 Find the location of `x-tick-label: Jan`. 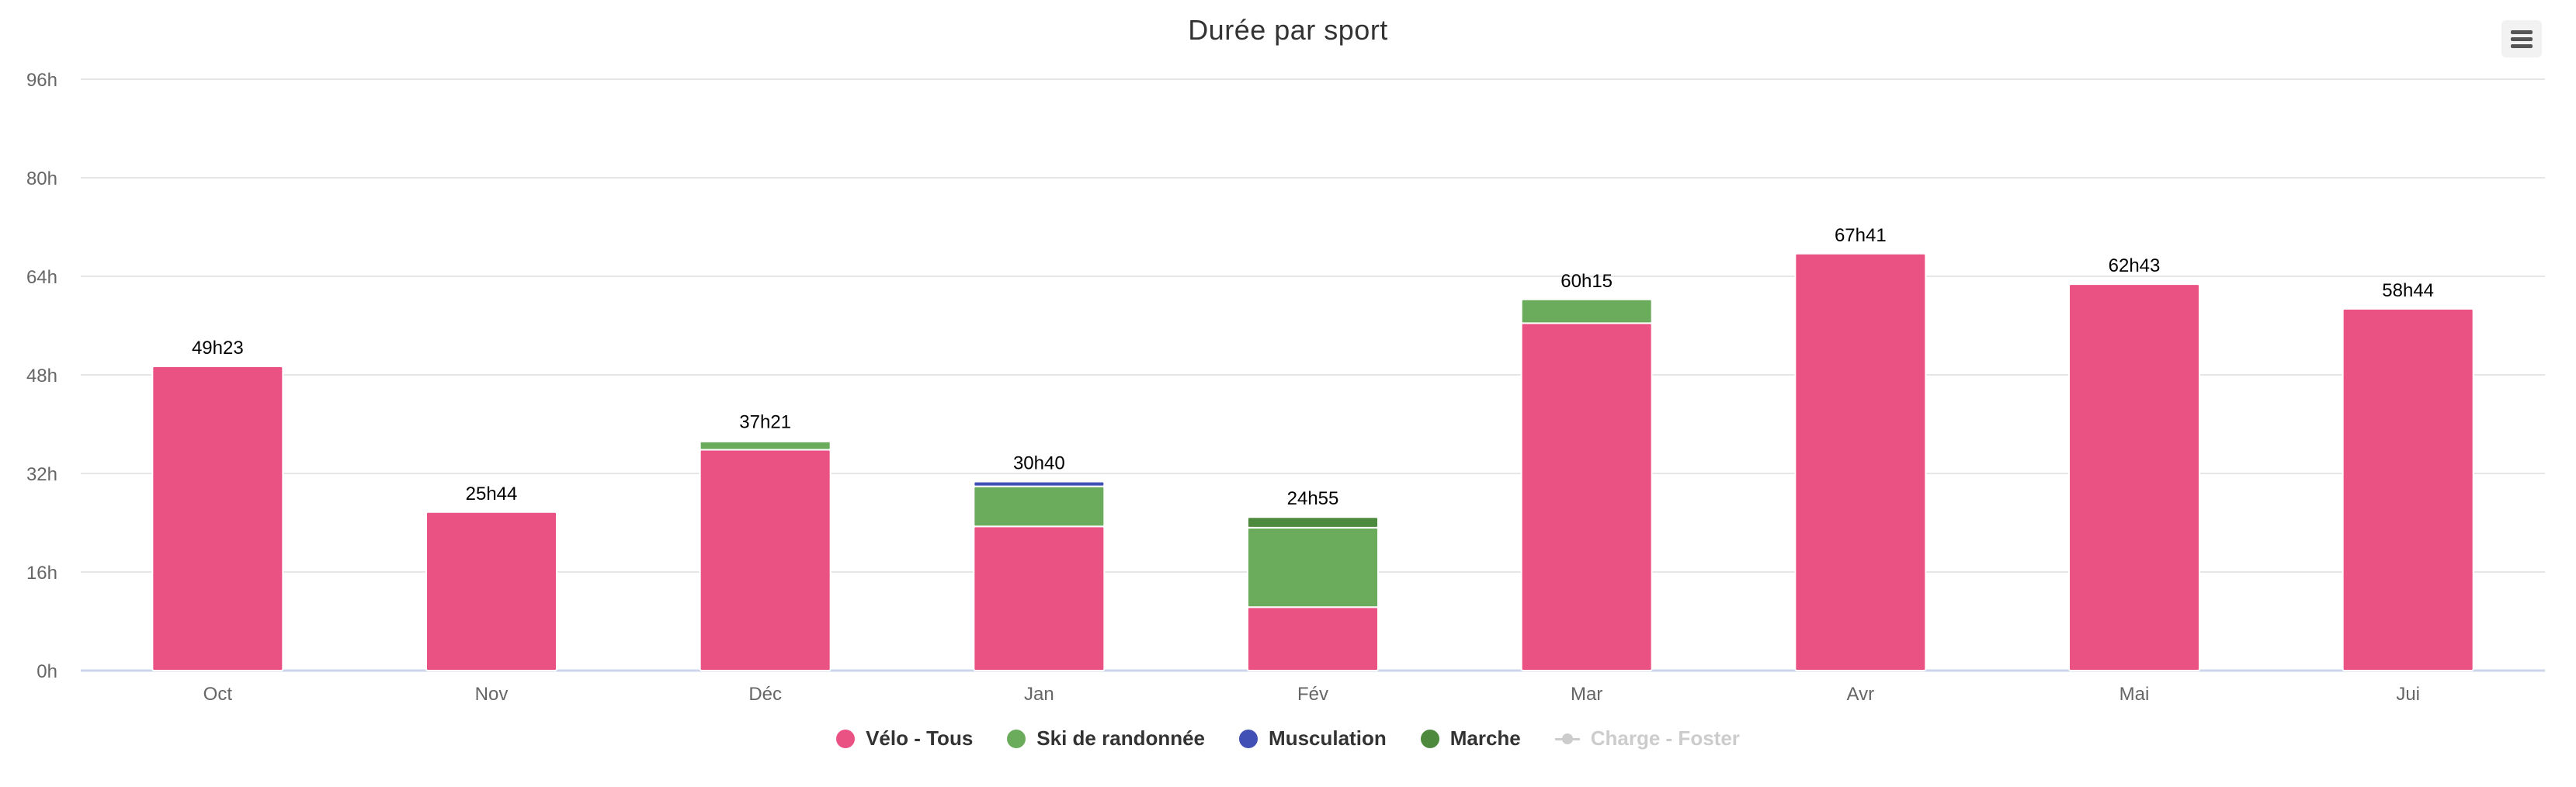

x-tick-label: Jan is located at coordinates (1039, 694).